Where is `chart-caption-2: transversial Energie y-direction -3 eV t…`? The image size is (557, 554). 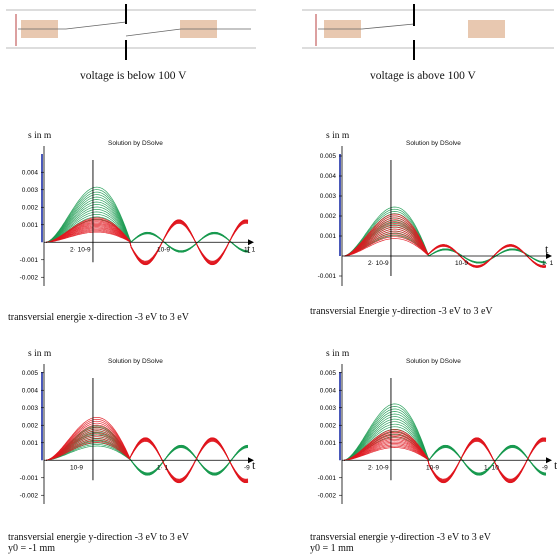 chart-caption-2: transversial Energie y-direction -3 eV t… is located at coordinates (401, 311).